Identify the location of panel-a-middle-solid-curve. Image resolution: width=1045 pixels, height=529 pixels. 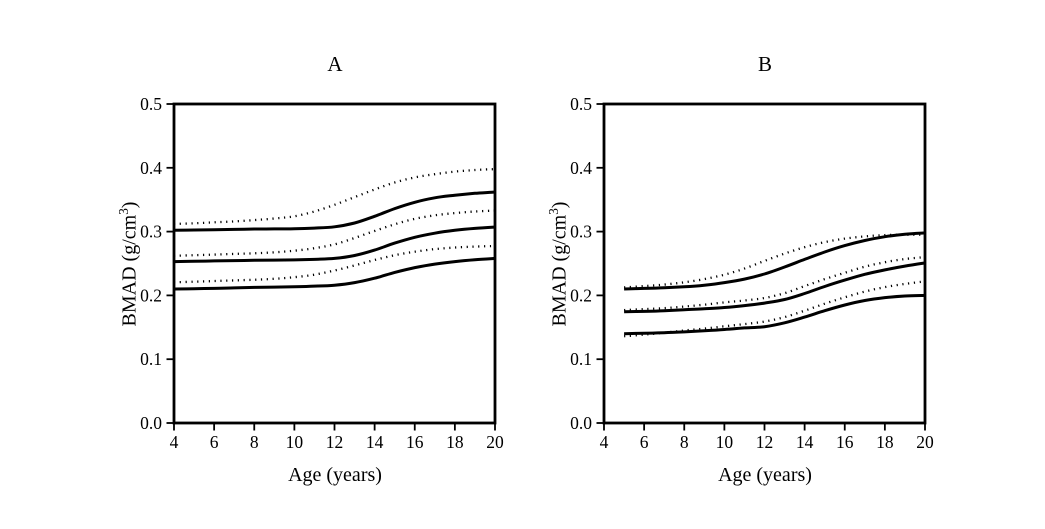
(334, 244).